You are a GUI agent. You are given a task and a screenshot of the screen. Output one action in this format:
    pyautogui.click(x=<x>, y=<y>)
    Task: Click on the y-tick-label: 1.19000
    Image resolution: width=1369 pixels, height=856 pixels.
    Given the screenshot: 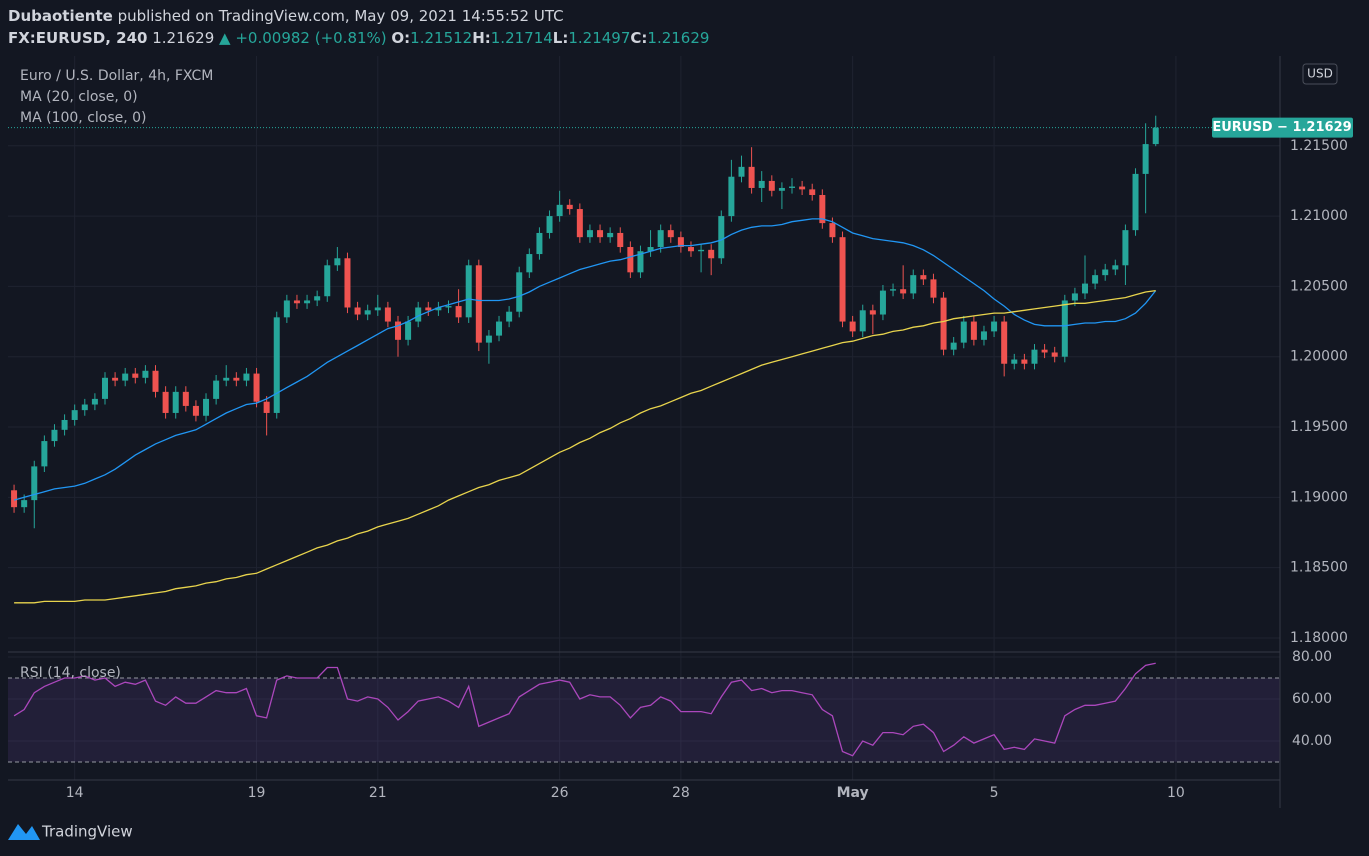 What is the action you would take?
    pyautogui.click(x=1319, y=497)
    